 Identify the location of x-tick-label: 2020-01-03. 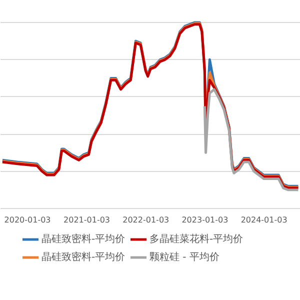
(27, 220).